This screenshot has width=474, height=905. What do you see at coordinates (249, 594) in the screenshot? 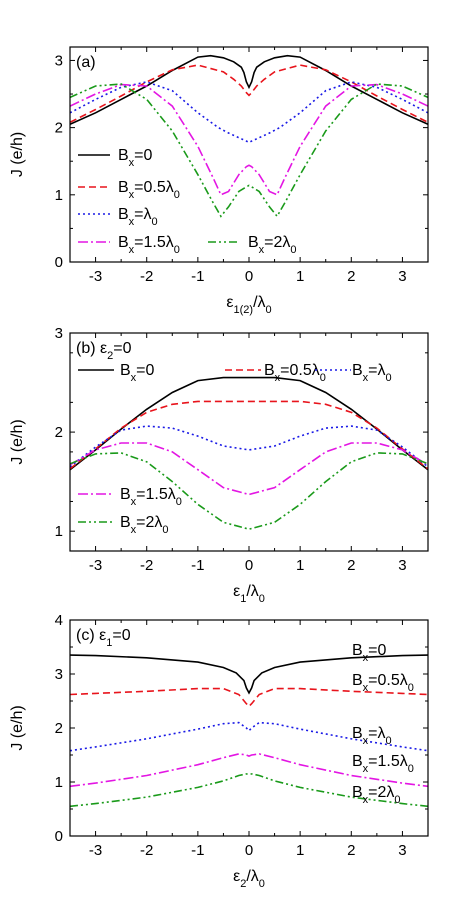
I see `x-axis-title: ε1/λ0` at bounding box center [249, 594].